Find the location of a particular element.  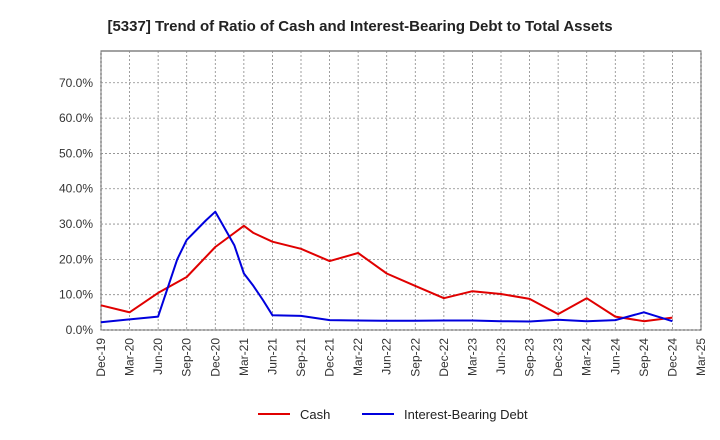

x-tick-label: Dec-23 is located at coordinates (558, 357).